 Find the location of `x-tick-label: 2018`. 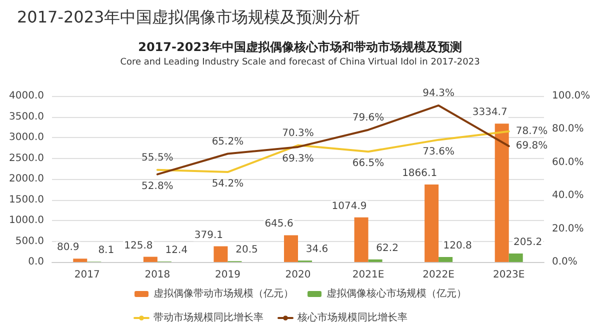

x-tick-label: 2018 is located at coordinates (157, 275).